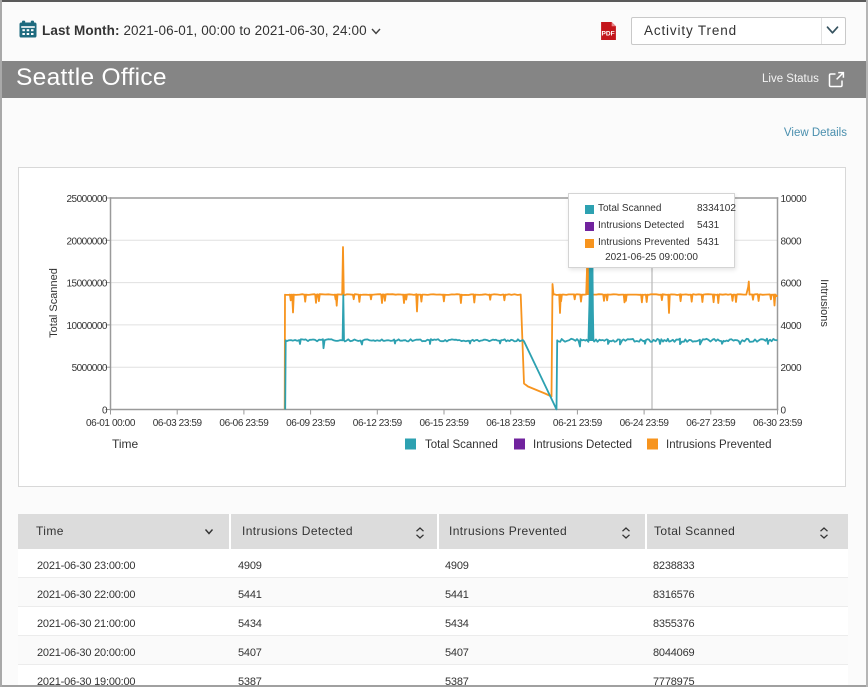  Describe the element at coordinates (90, 368) in the screenshot. I see `svg-text: 5000000` at that location.